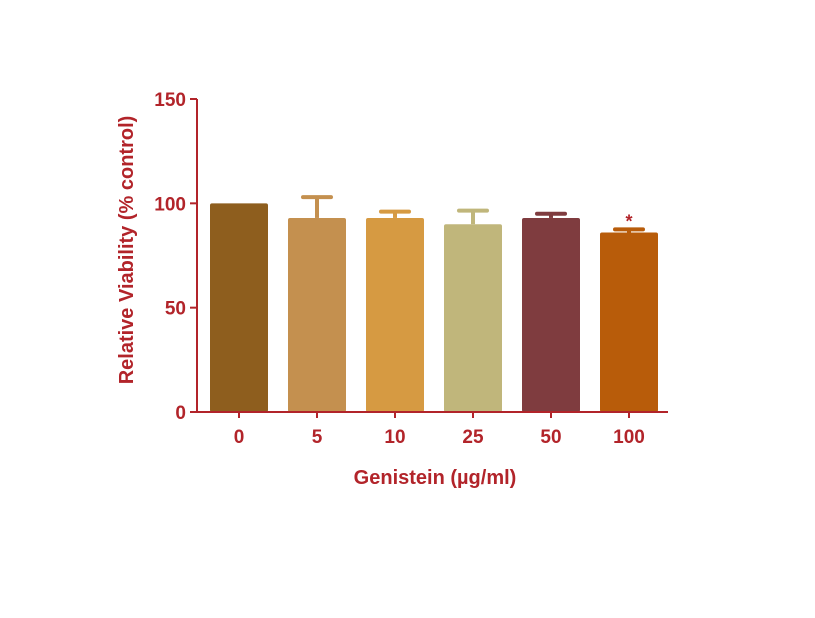 The image size is (815, 618). Describe the element at coordinates (175, 309) in the screenshot. I see `y-tick-label: 50` at that location.